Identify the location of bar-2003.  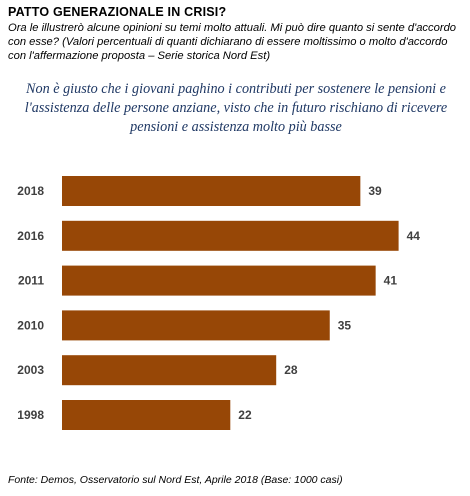
(169, 370).